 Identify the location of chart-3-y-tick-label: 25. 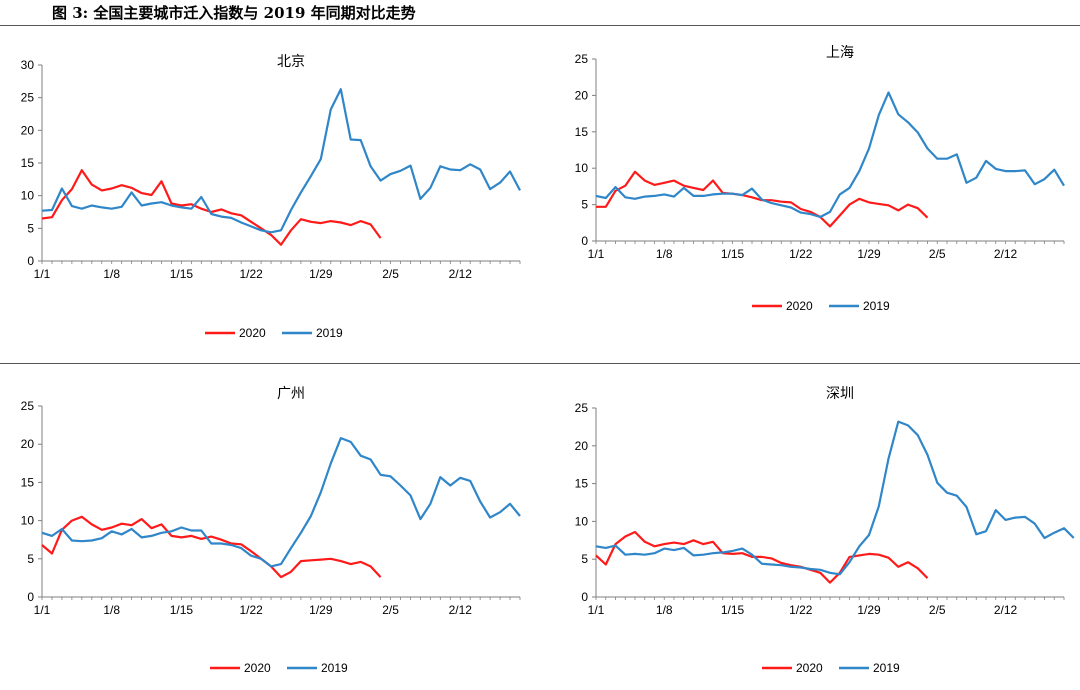
(28, 406).